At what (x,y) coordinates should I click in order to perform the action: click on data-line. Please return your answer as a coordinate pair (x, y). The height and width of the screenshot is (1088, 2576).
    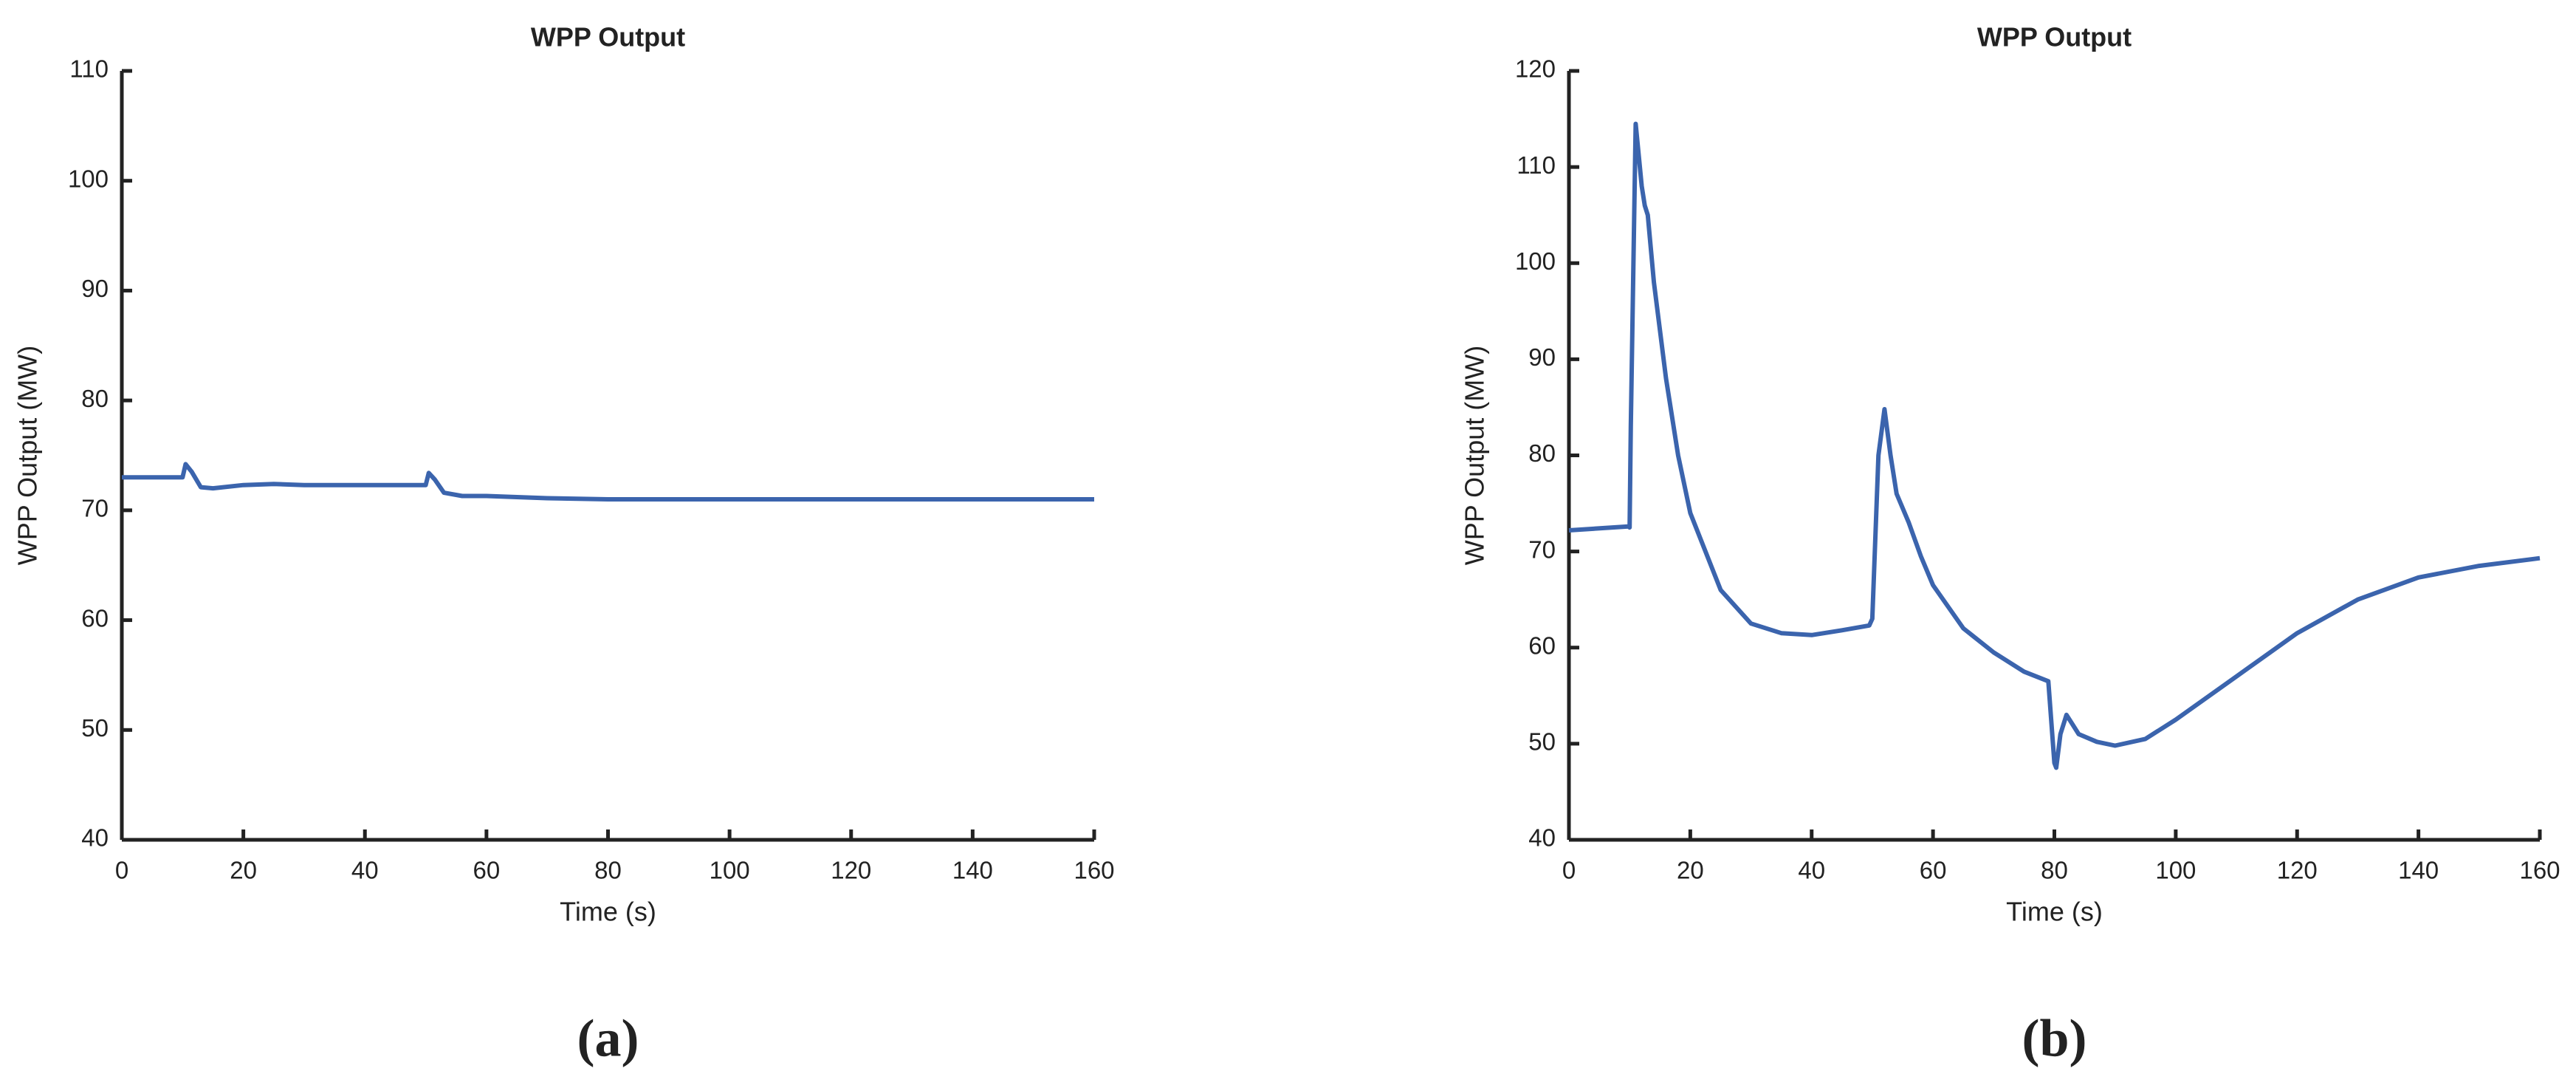
    Looking at the image, I should click on (608, 482).